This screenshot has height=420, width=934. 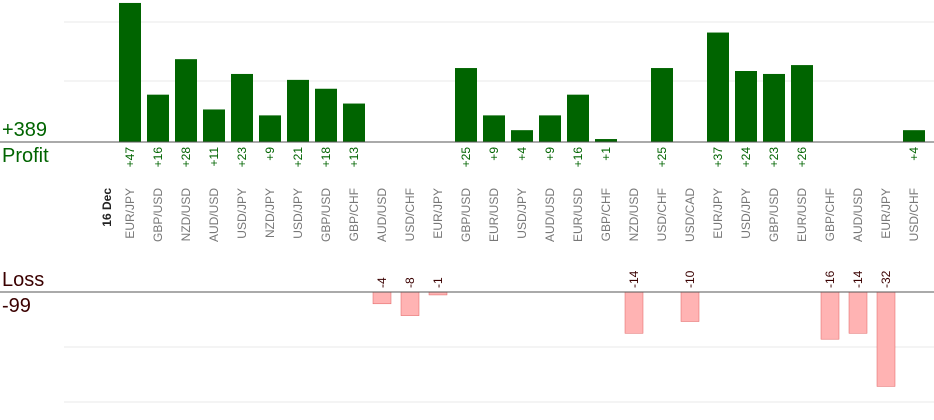 What do you see at coordinates (690, 279) in the screenshot?
I see `value-label: -10` at bounding box center [690, 279].